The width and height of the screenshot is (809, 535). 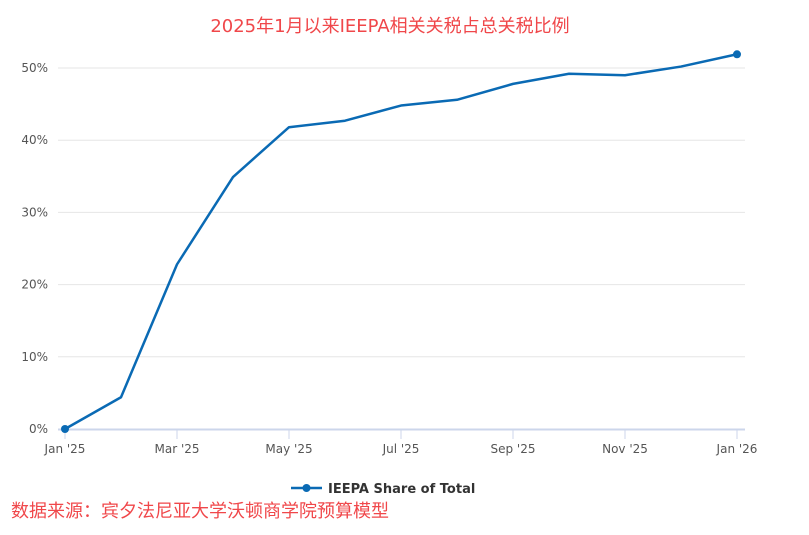 What do you see at coordinates (200, 511) in the screenshot?
I see `source-note: 数据来源：宾夕法尼亚大学沃顿商学院预算模型` at bounding box center [200, 511].